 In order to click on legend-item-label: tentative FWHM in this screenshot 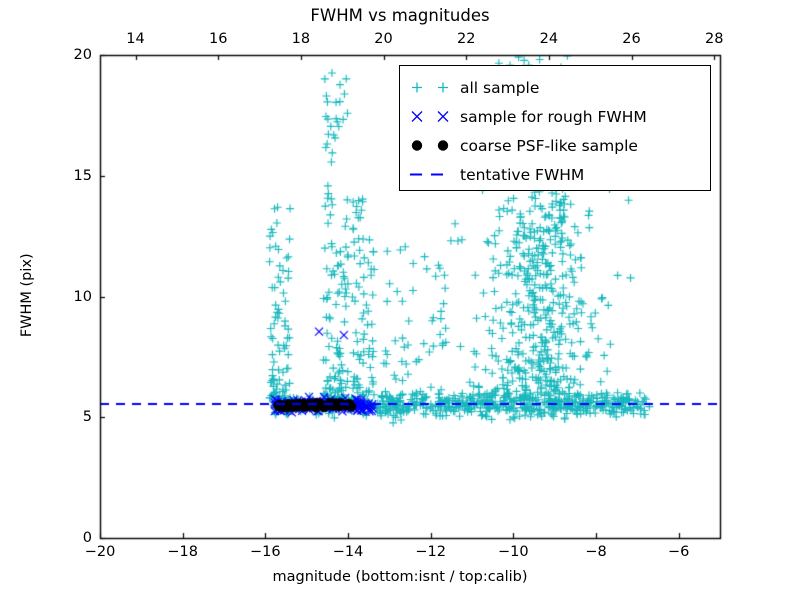, I will do `click(522, 174)`.